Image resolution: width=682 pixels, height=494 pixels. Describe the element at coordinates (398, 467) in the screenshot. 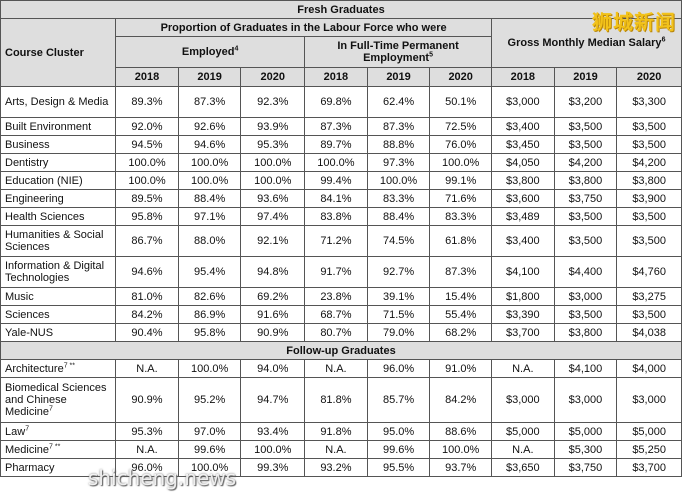

I see `value-cell: 95.5%` at that location.